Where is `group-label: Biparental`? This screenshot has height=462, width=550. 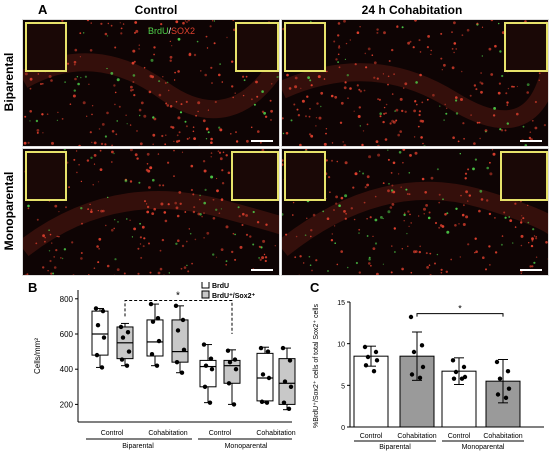
group-label: Biparental is located at coordinates (138, 446).